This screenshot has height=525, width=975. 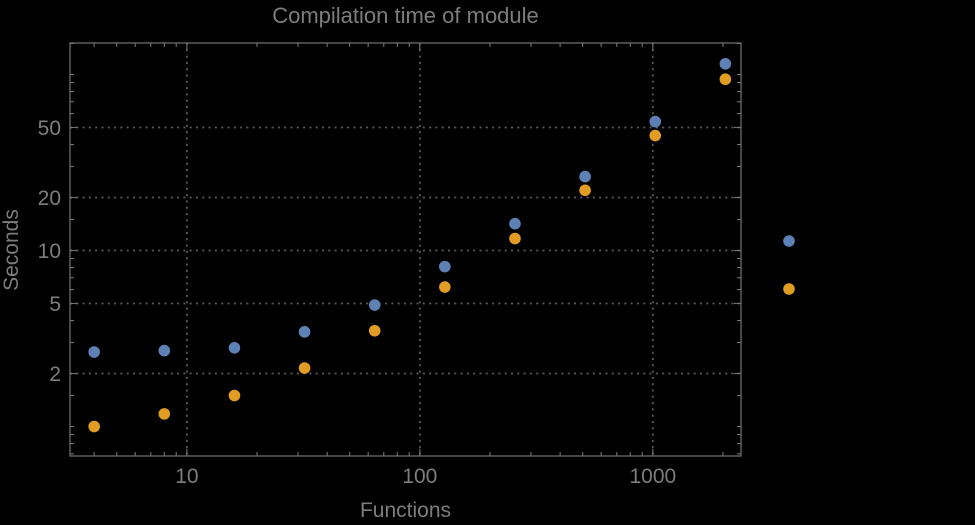 I want to click on chart-title: Compilation time of module, so click(x=405, y=15).